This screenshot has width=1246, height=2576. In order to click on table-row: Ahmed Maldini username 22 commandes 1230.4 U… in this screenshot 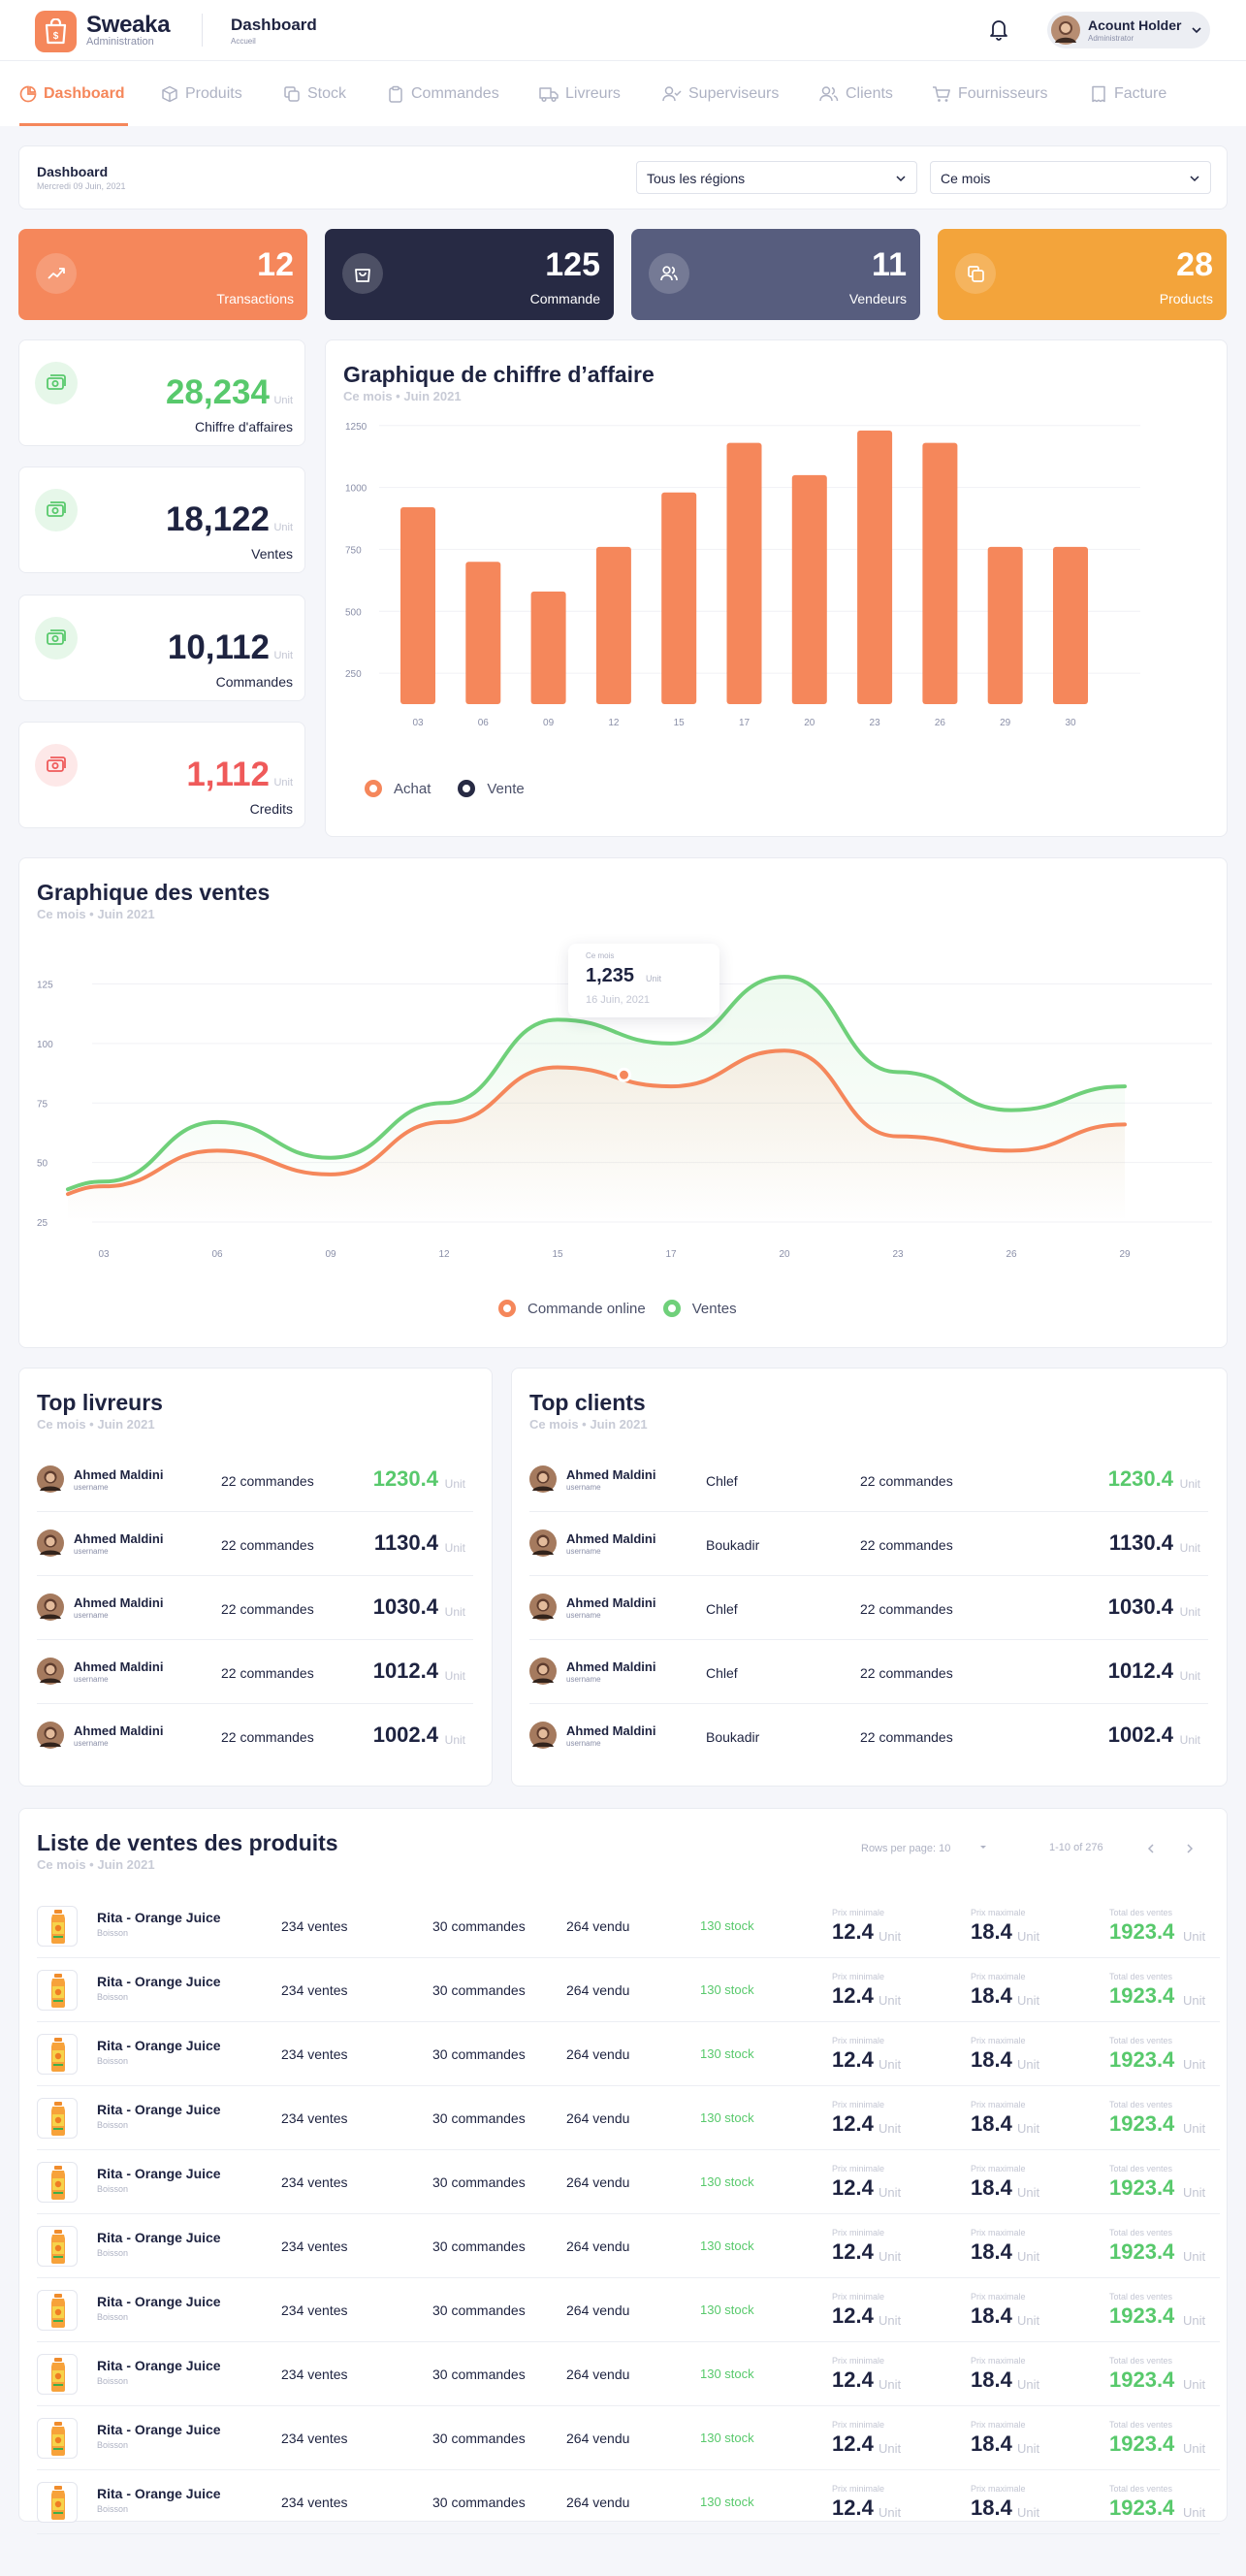, I will do `click(255, 1480)`.